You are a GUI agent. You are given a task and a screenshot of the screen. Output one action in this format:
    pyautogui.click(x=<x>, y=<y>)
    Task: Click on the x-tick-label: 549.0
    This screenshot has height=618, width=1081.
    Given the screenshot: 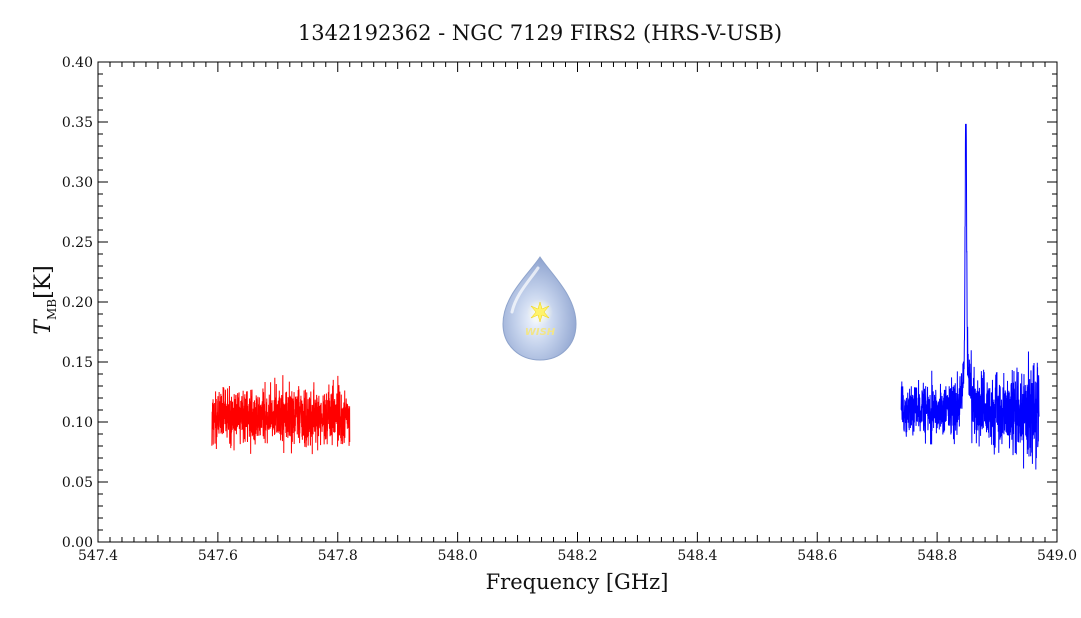 What is the action you would take?
    pyautogui.click(x=1057, y=556)
    